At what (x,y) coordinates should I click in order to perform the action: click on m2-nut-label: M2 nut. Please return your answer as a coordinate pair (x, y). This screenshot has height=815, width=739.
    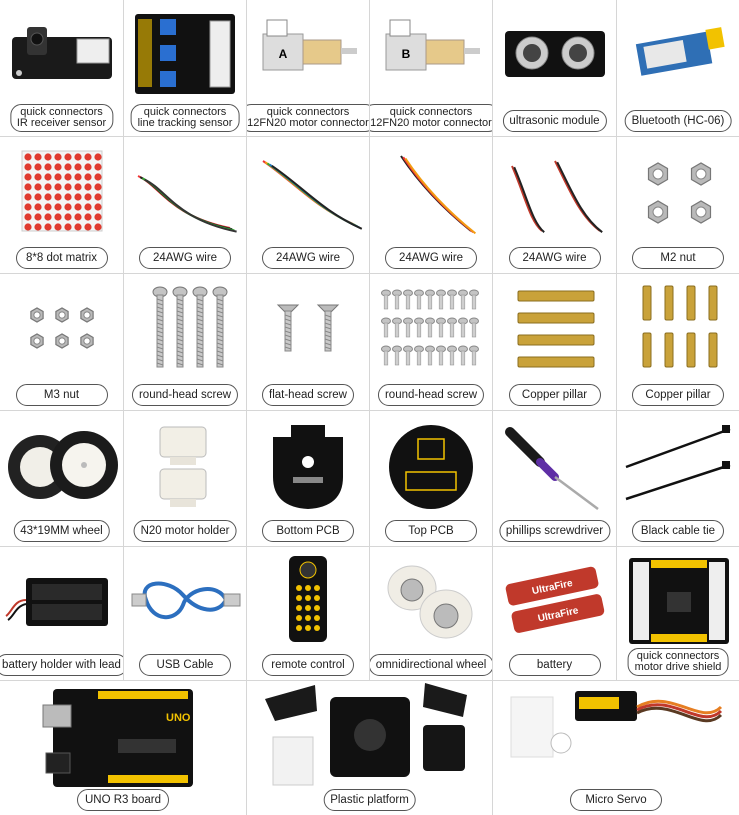
    Looking at the image, I should click on (678, 258).